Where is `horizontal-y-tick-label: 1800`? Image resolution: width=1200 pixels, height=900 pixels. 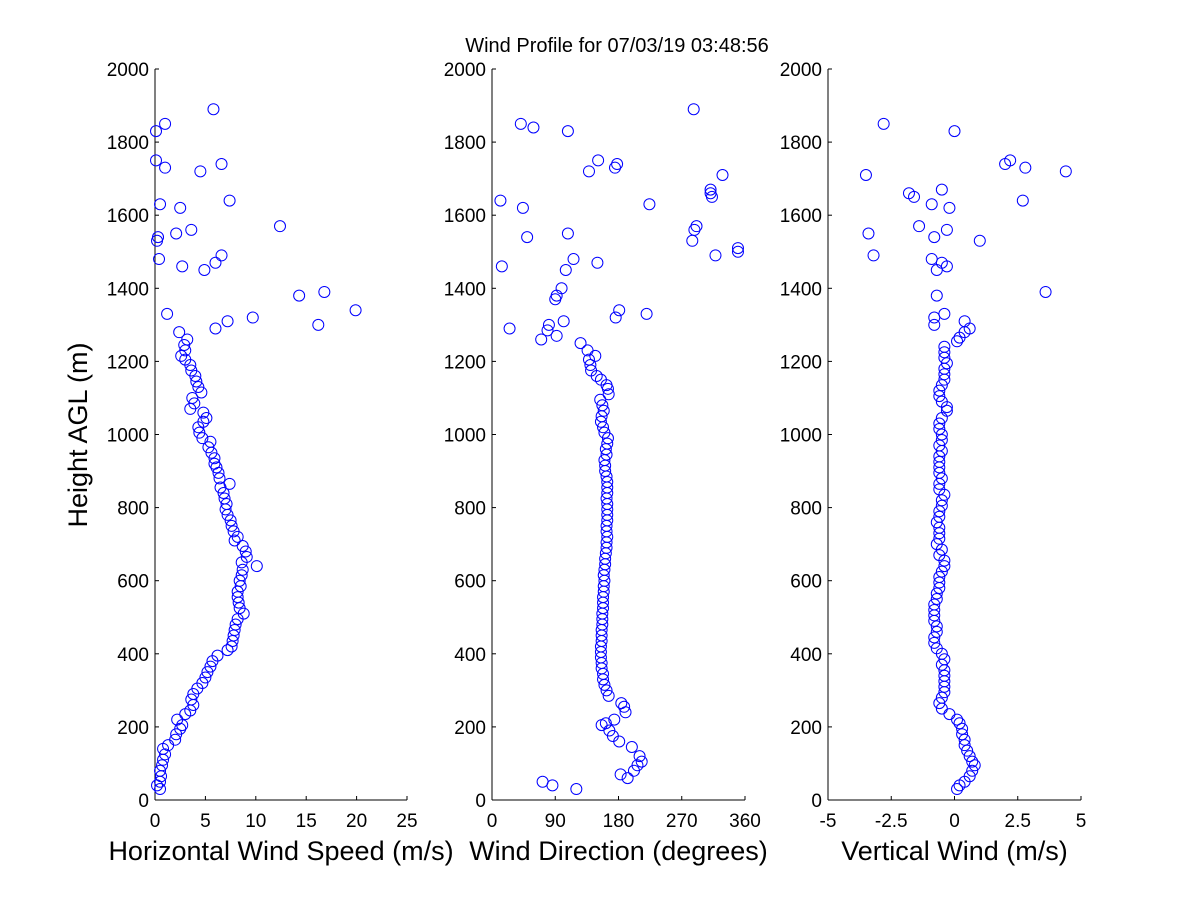
horizontal-y-tick-label: 1800 is located at coordinates (128, 143).